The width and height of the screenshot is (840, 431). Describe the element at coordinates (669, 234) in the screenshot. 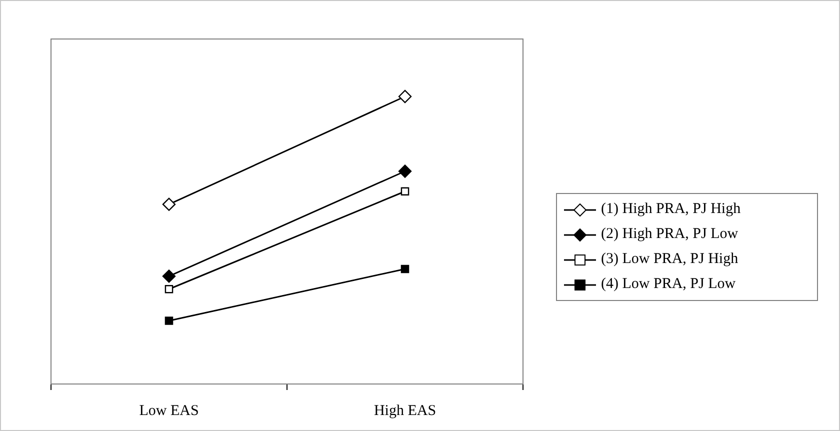

I see `legend-label: (2) High PRA, PJ Low` at that location.